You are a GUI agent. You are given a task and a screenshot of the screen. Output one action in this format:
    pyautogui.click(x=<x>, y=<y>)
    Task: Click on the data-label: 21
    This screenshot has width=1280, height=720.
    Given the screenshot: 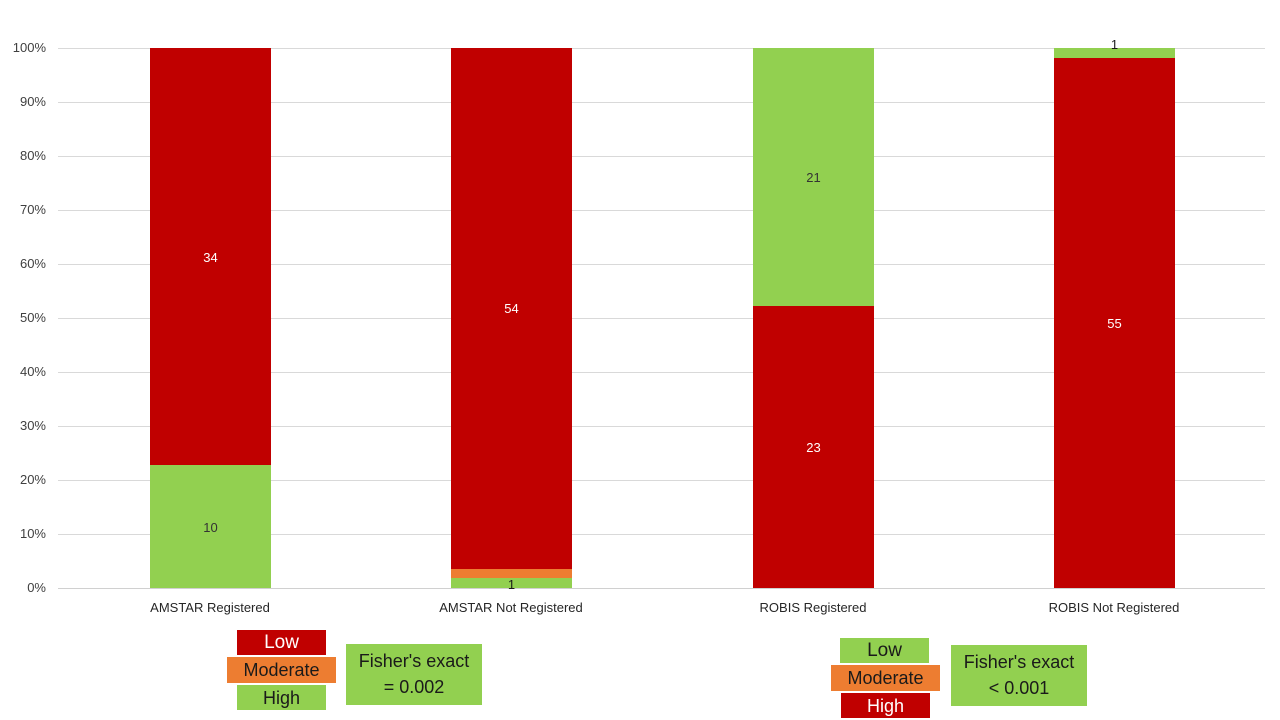 What is the action you would take?
    pyautogui.click(x=813, y=177)
    